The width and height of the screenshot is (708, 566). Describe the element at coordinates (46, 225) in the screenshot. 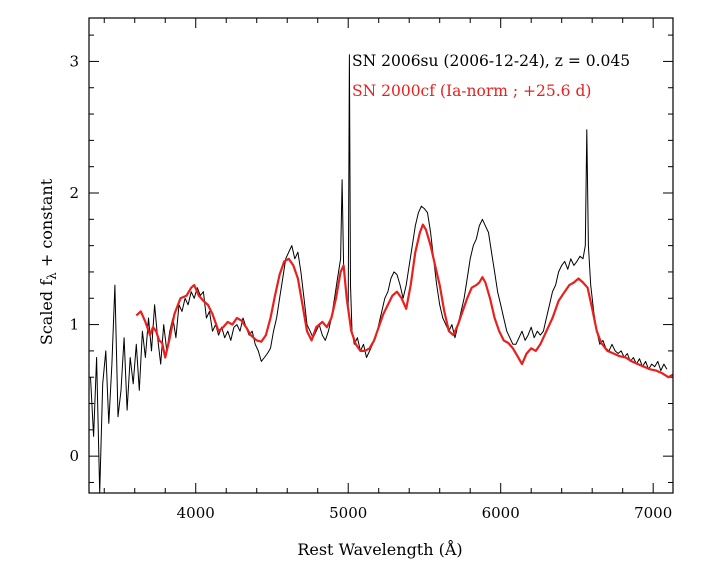

I see `y-axis-title-tail: + constant` at that location.